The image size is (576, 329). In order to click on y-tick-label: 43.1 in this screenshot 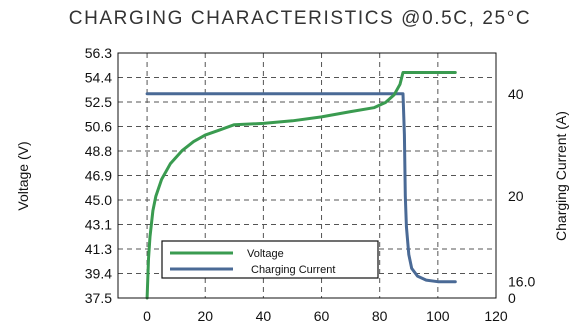, I will do `click(98, 225)`.